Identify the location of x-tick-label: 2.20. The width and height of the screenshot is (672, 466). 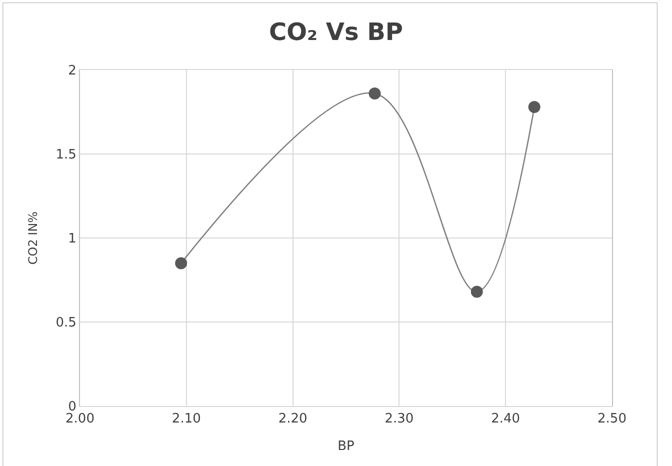
(293, 419).